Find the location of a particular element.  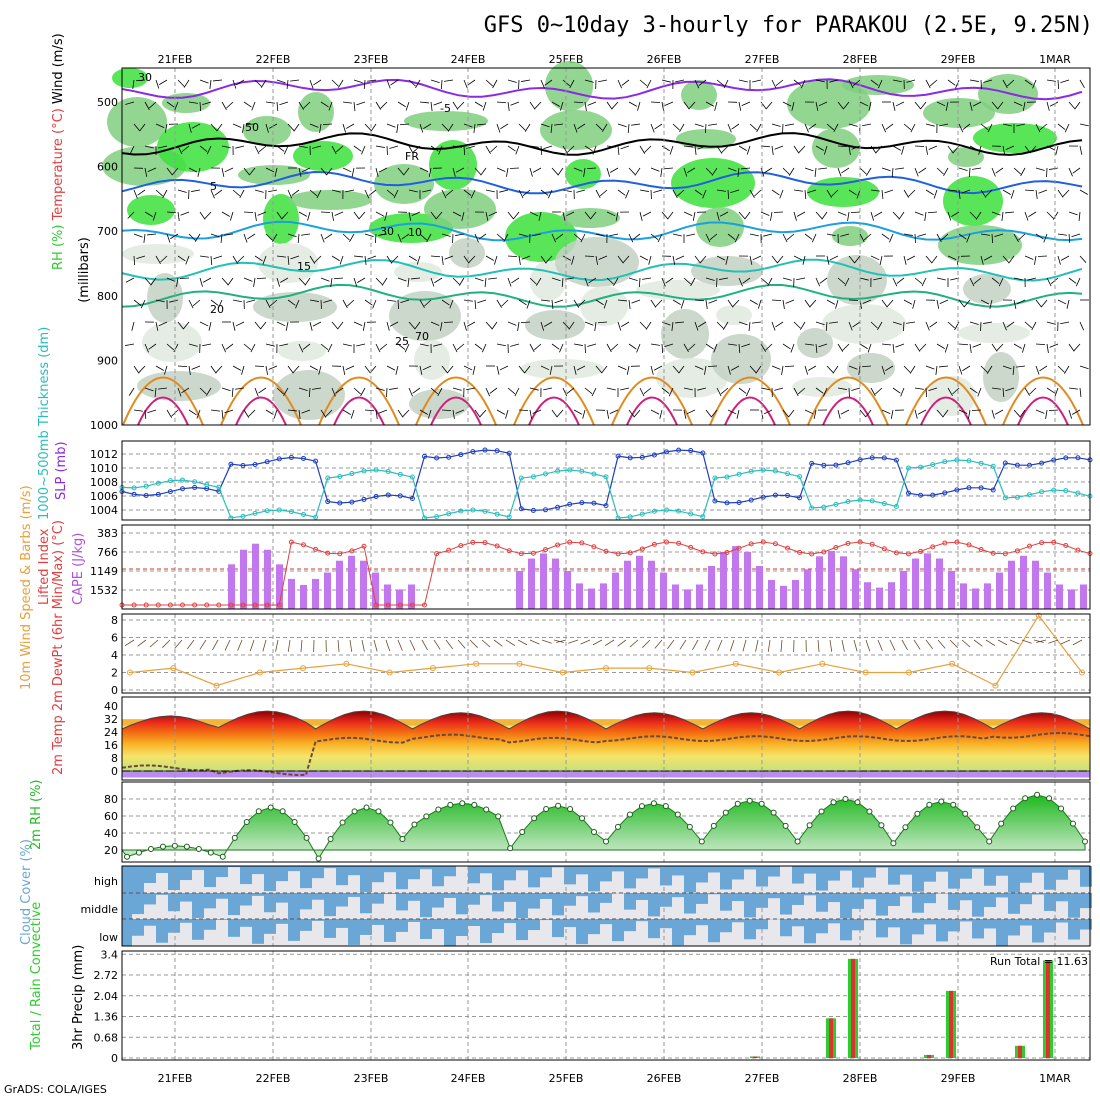

date-label-top: 29FEB is located at coordinates (958, 59).